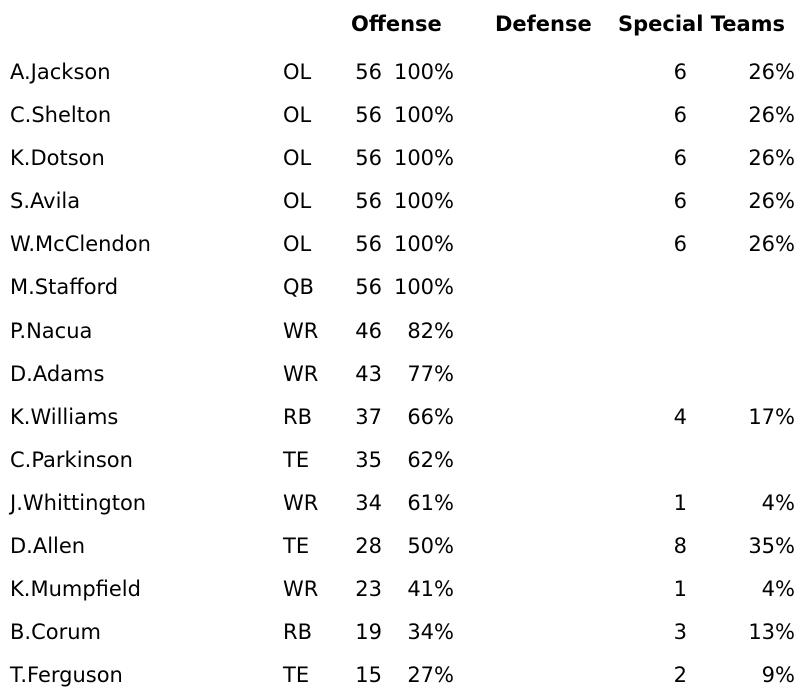  What do you see at coordinates (430, 373) in the screenshot?
I see `offense-percent: 77%` at bounding box center [430, 373].